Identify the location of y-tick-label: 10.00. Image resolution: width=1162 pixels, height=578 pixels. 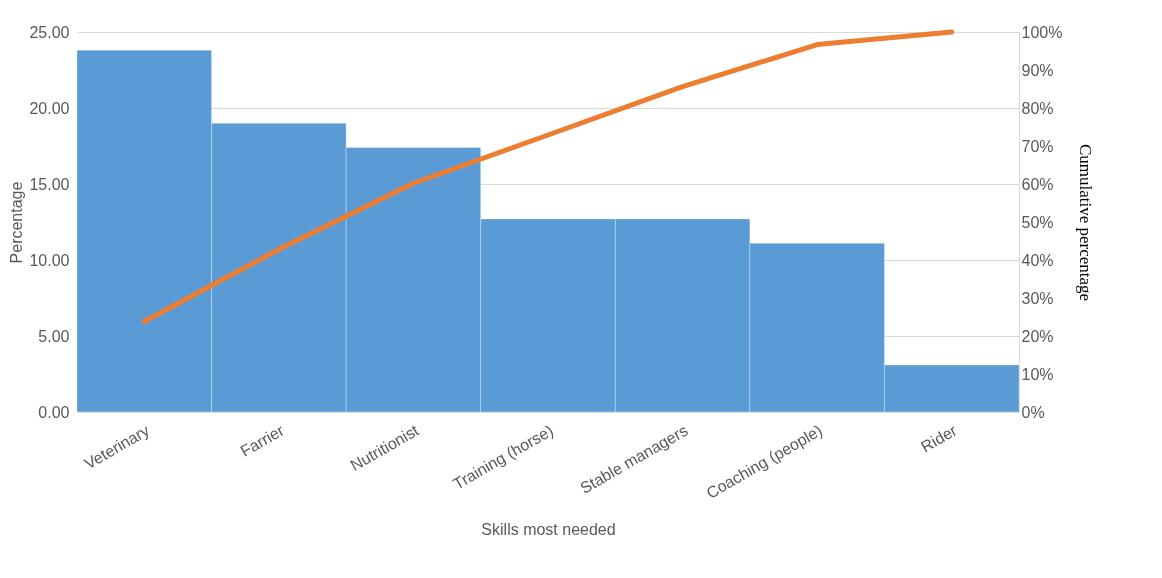
(49, 260).